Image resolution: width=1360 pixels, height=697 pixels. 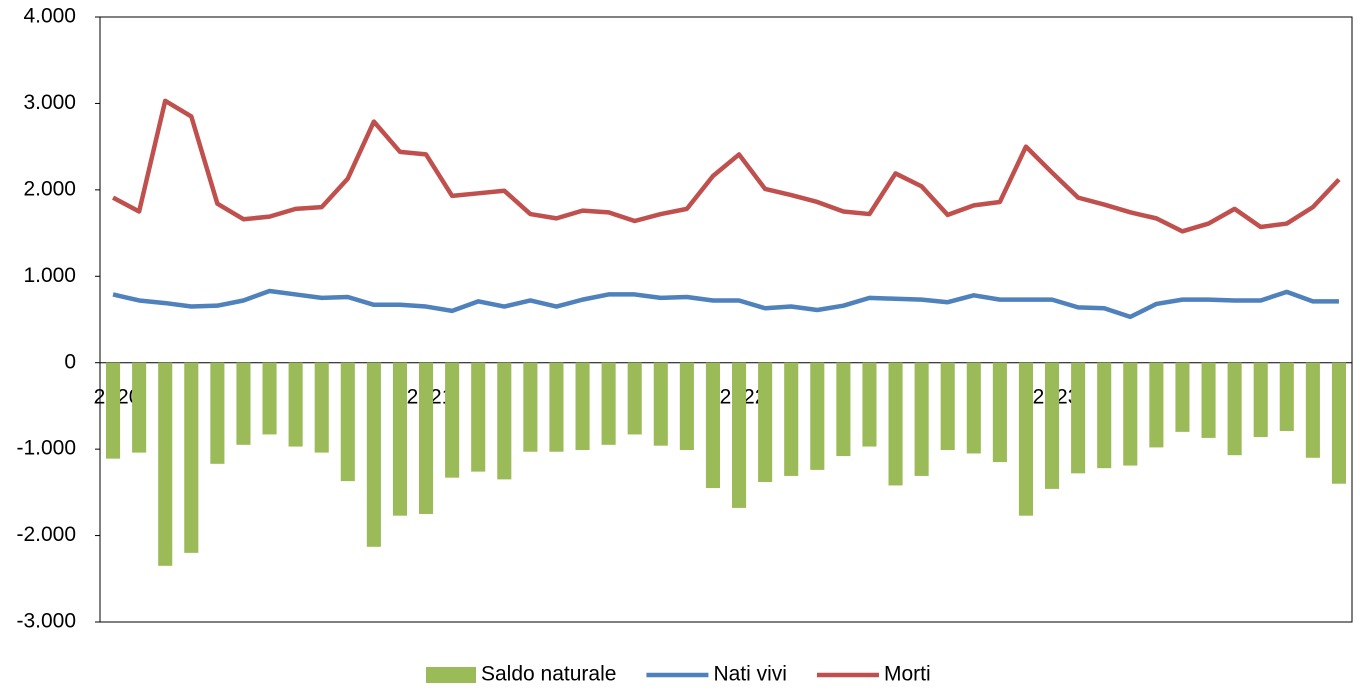 What do you see at coordinates (70, 361) in the screenshot?
I see `y-tick-label: 0` at bounding box center [70, 361].